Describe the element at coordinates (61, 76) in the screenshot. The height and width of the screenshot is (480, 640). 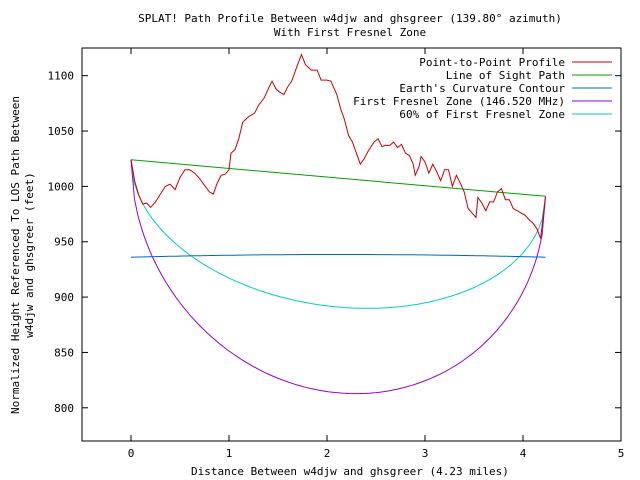
I see `y-tick-label: 1100` at that location.